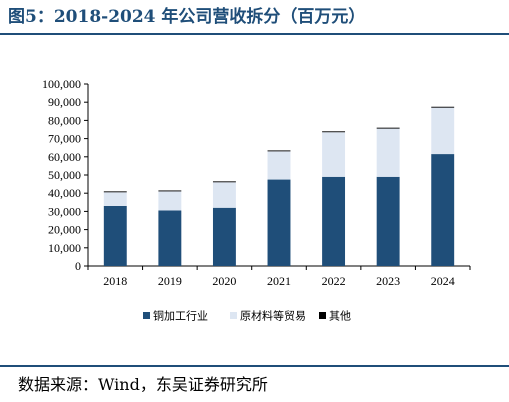 The height and width of the screenshot is (402, 509). I want to click on x-tick-label: 2024, so click(443, 281).